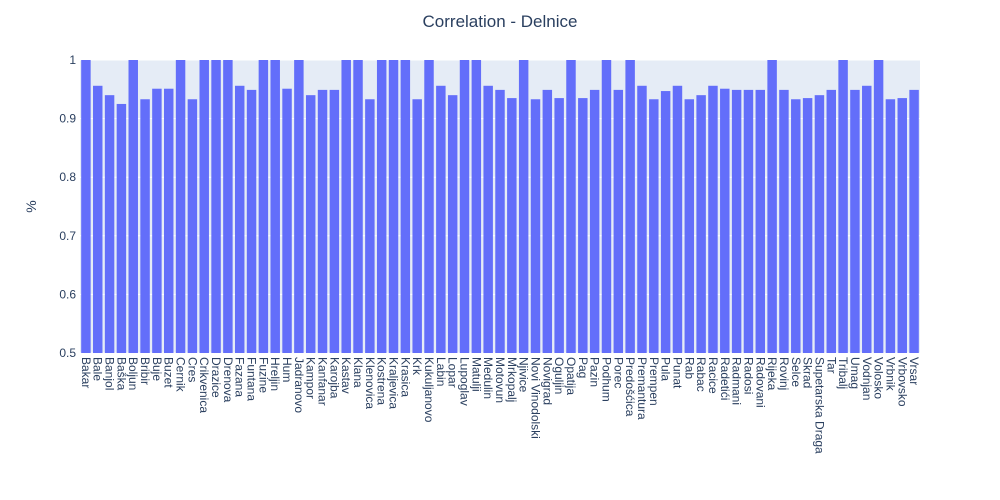 The width and height of the screenshot is (1000, 500). Describe the element at coordinates (689, 368) in the screenshot. I see `x-tick-label: Rab` at that location.